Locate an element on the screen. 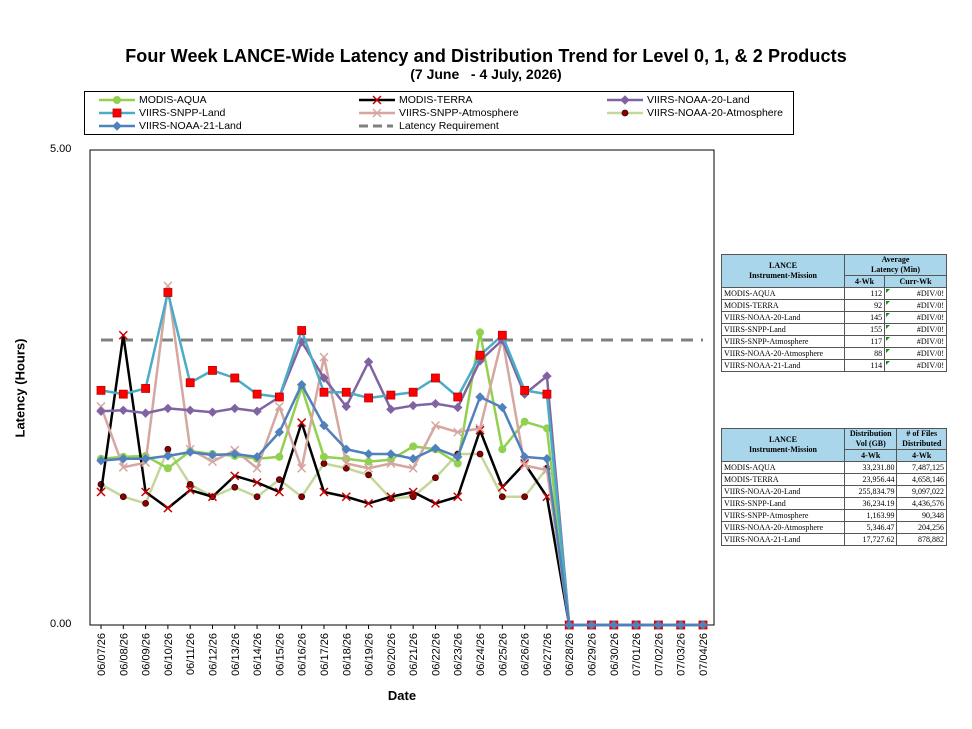  distribution-volume-value: 36,234.19 is located at coordinates (870, 503).